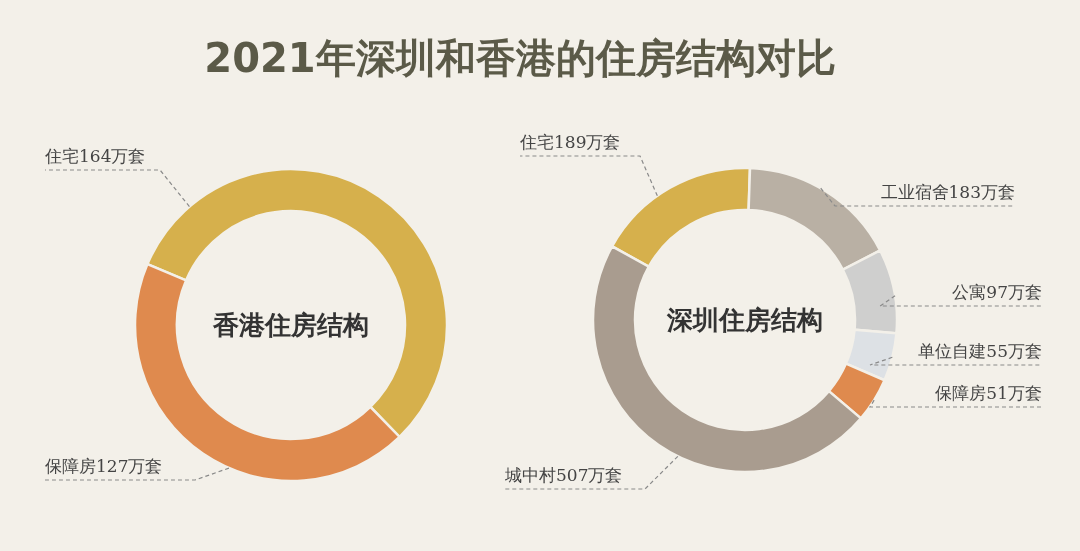 Image resolution: width=1080 pixels, height=551 pixels. I want to click on text: 2021年深圳和香港的住房结构对比, so click(520, 58).